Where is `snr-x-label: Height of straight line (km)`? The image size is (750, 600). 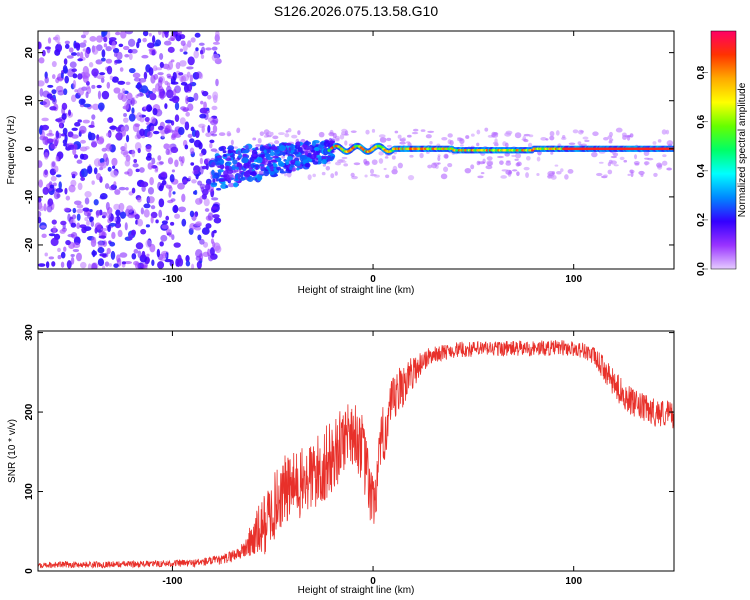 snr-x-label: Height of straight line (km) is located at coordinates (356, 590).